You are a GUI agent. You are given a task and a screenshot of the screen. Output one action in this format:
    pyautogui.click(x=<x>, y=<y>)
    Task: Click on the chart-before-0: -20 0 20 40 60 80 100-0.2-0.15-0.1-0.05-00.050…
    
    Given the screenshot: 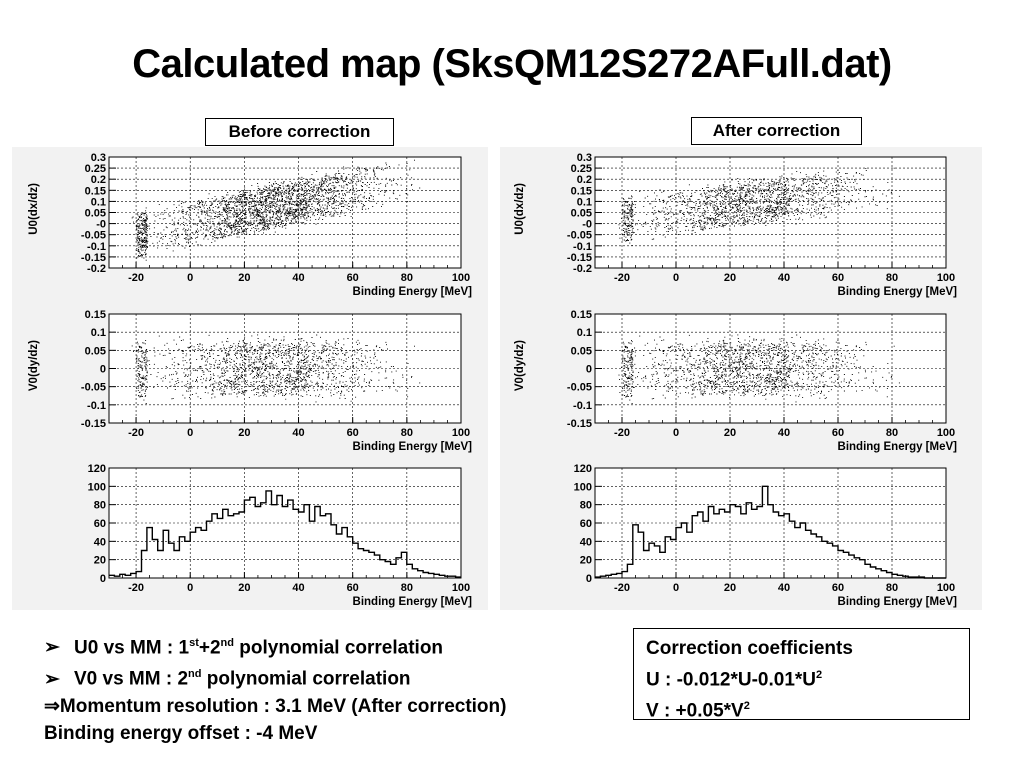 What is the action you would take?
    pyautogui.click(x=250, y=225)
    